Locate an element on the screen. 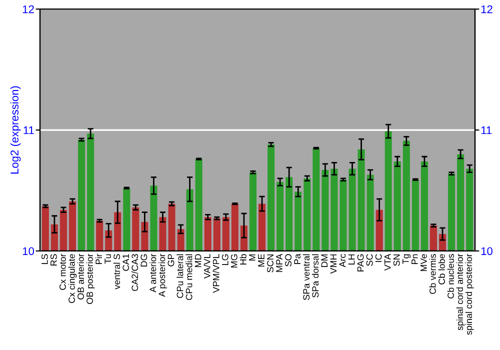  x-tick-label: MD is located at coordinates (198, 261).